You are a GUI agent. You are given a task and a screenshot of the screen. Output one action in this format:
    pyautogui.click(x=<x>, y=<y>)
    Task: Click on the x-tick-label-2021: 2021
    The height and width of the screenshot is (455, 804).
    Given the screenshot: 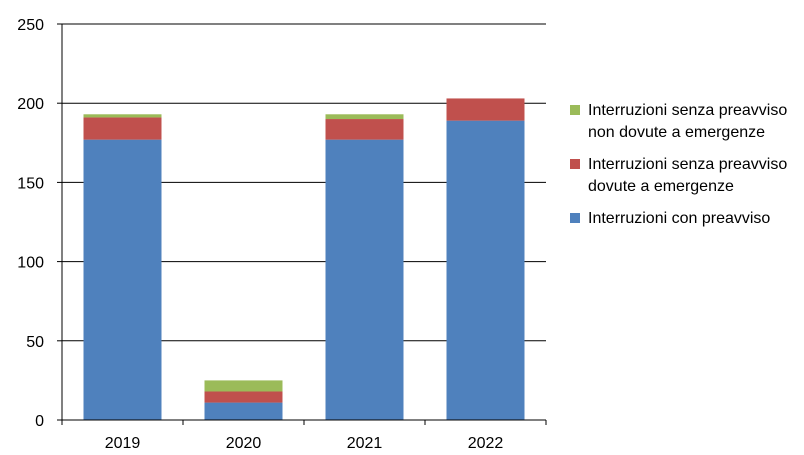 What is the action you would take?
    pyautogui.click(x=365, y=443)
    